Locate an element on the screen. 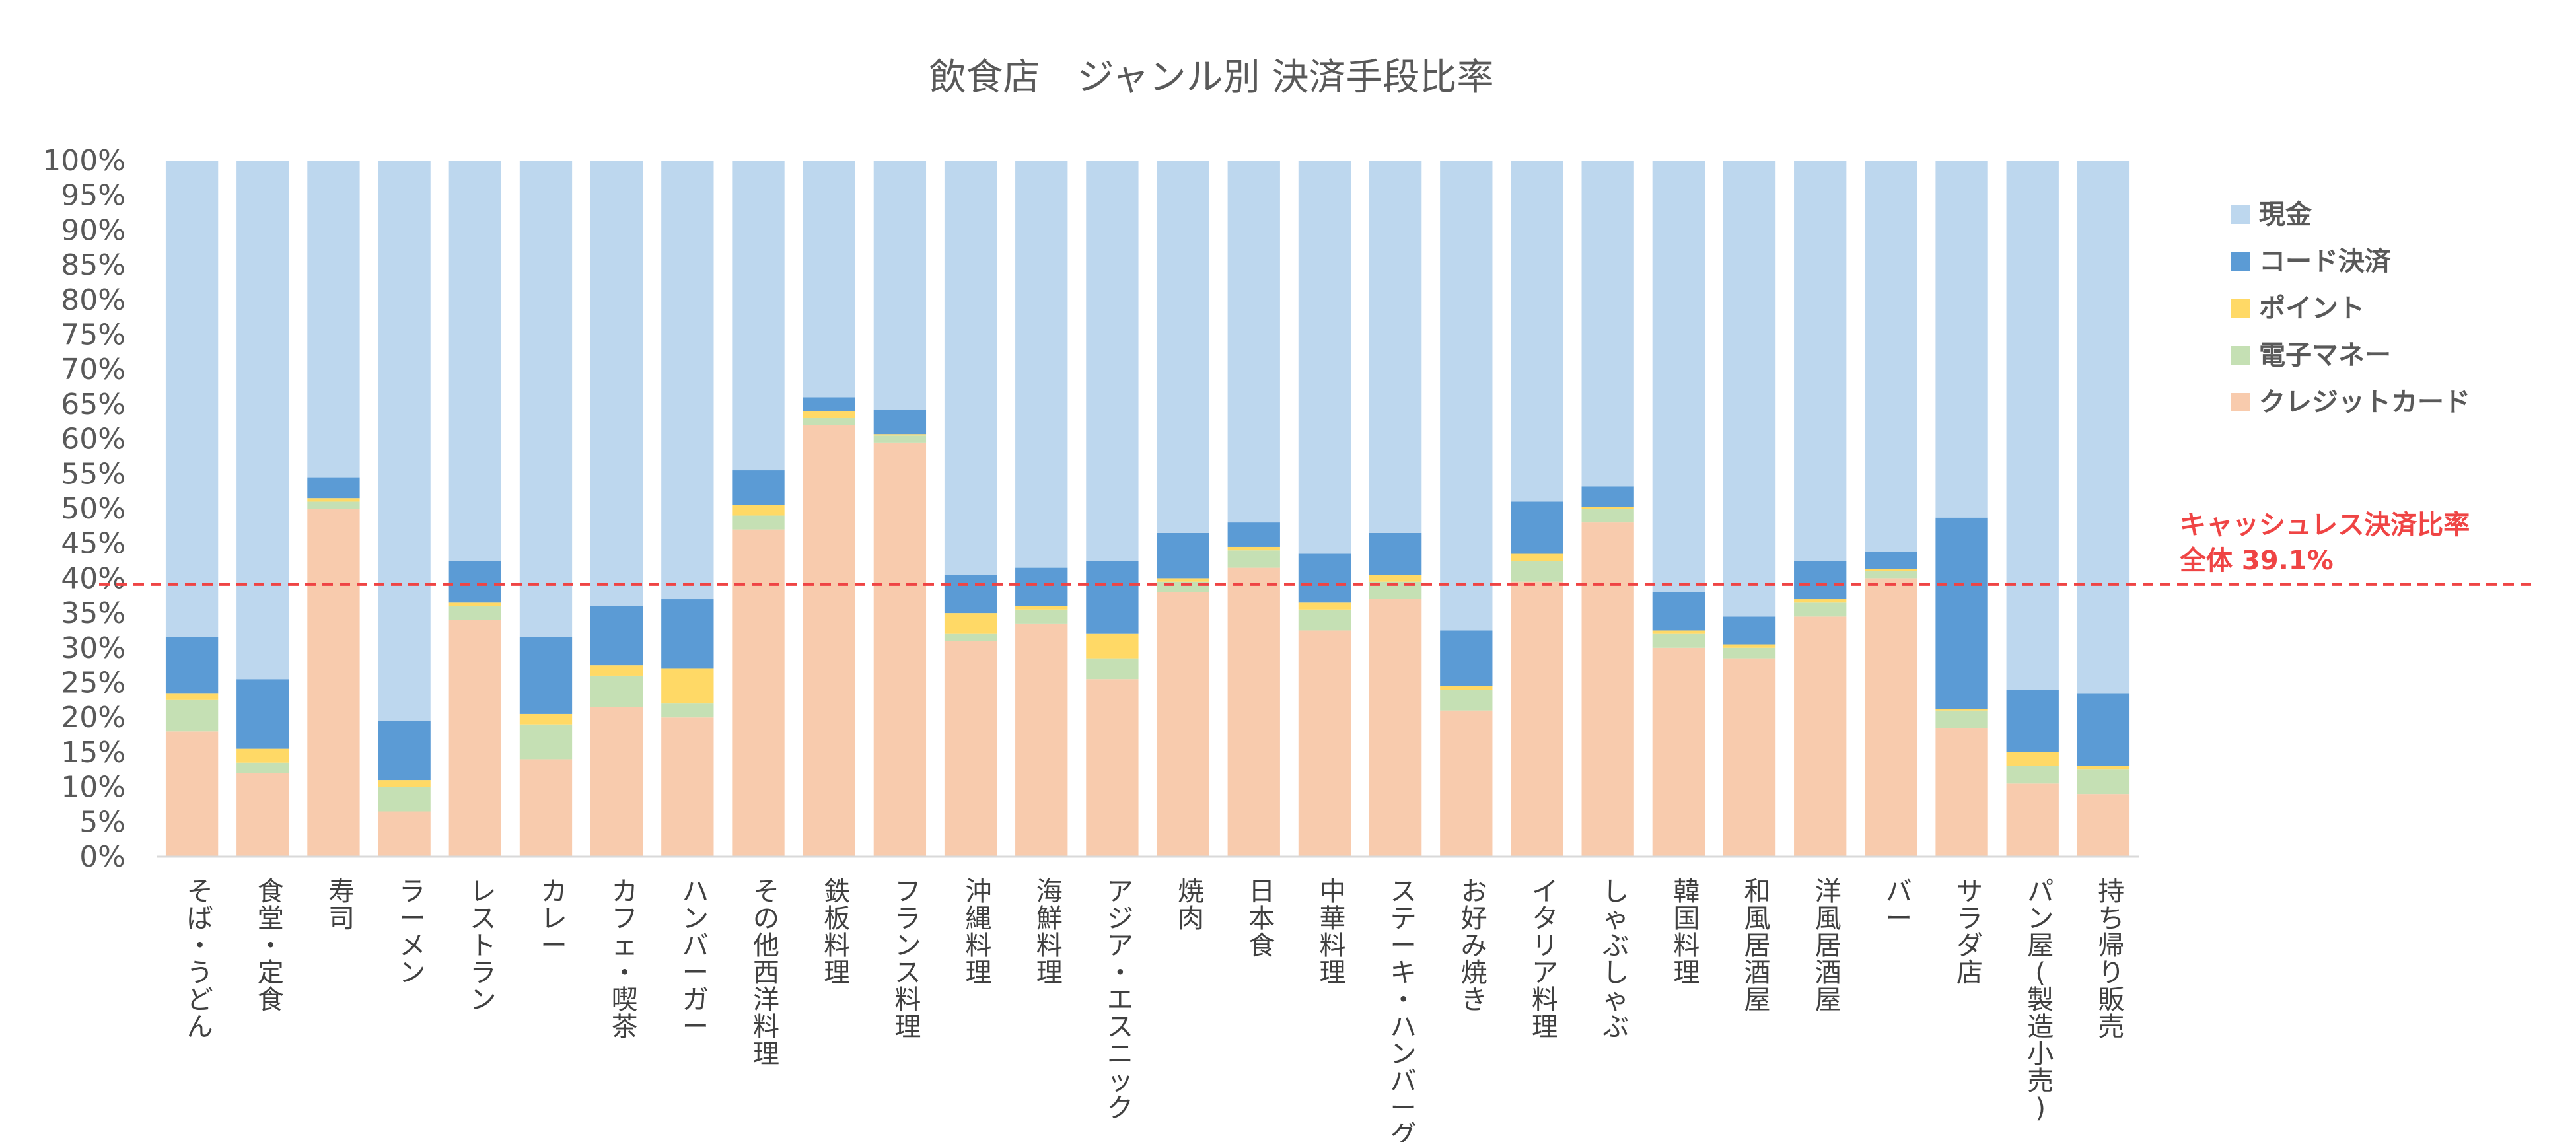  y-tick-label: 15% is located at coordinates (93, 753).